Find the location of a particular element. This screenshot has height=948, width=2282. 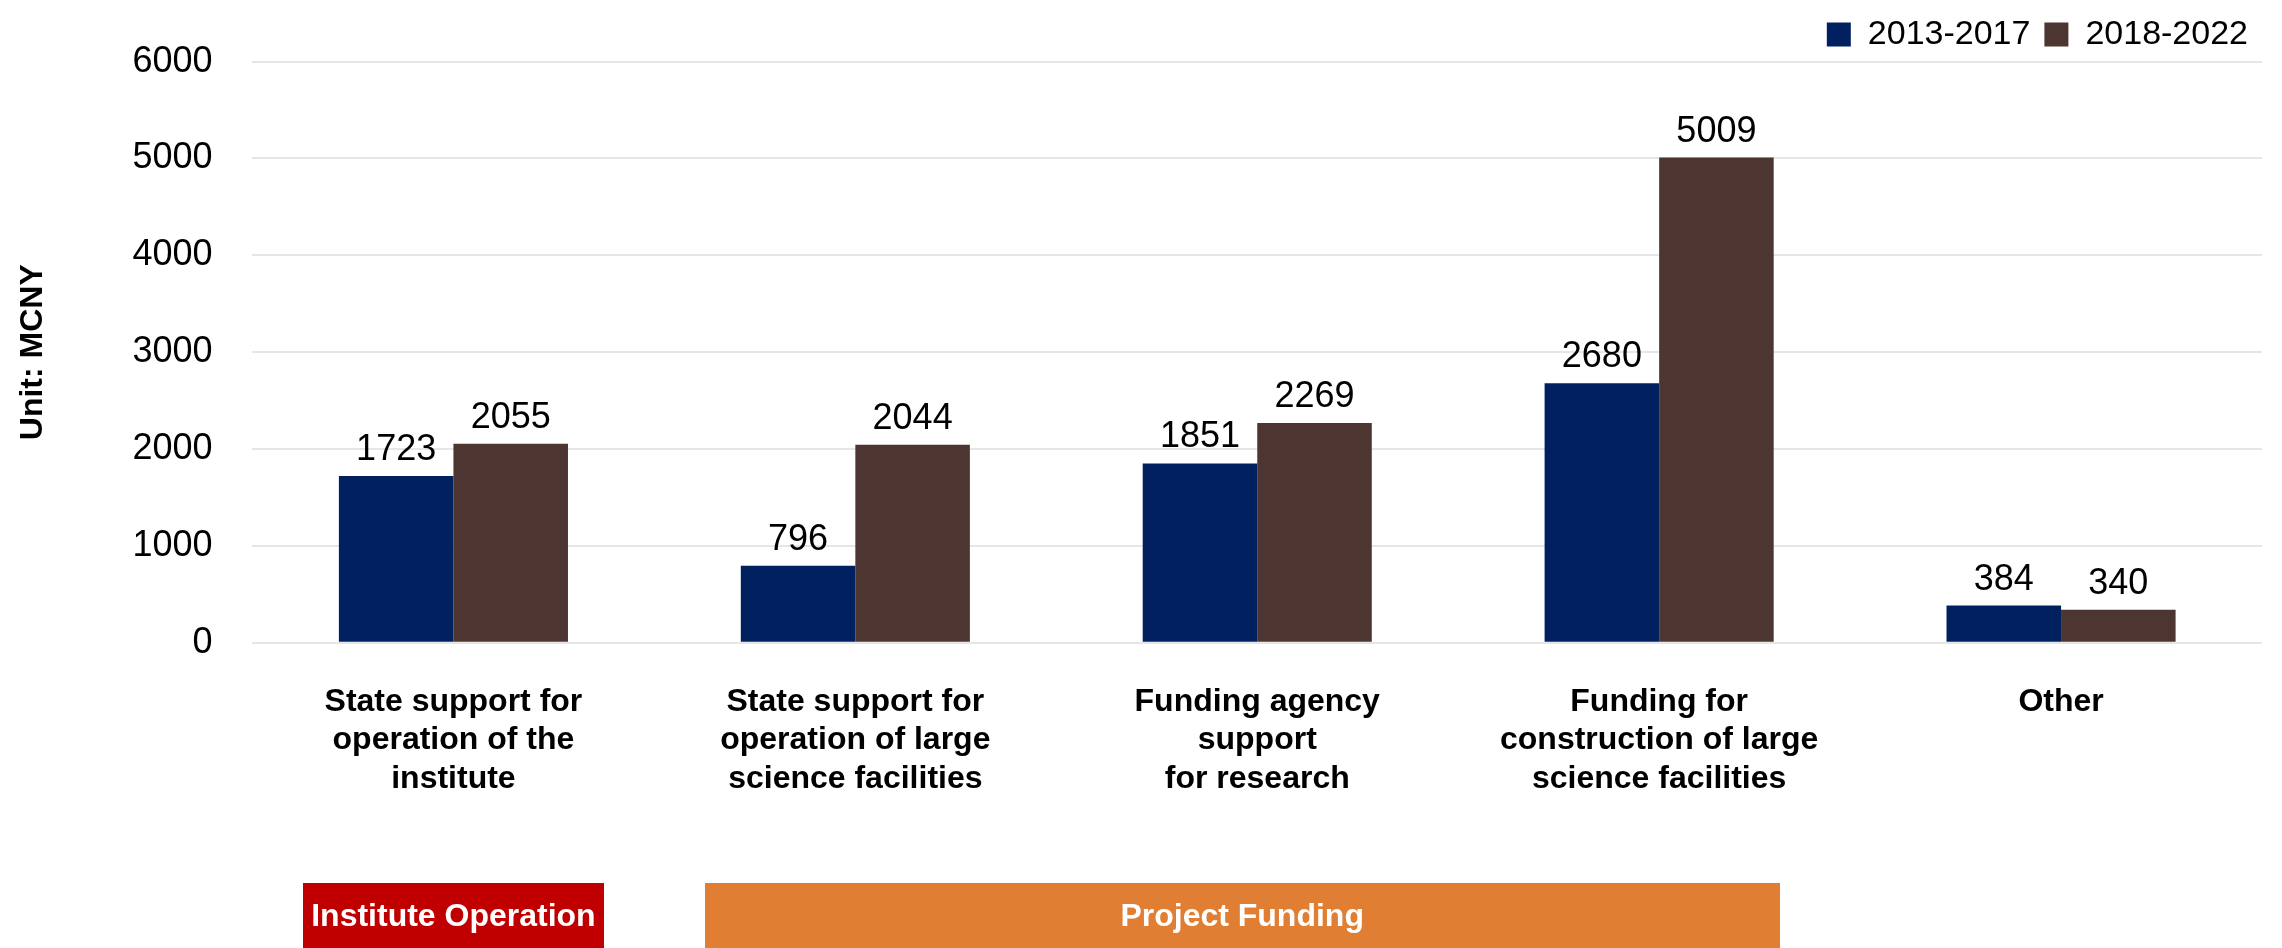

y-tick-label: 2000 is located at coordinates (172, 446).